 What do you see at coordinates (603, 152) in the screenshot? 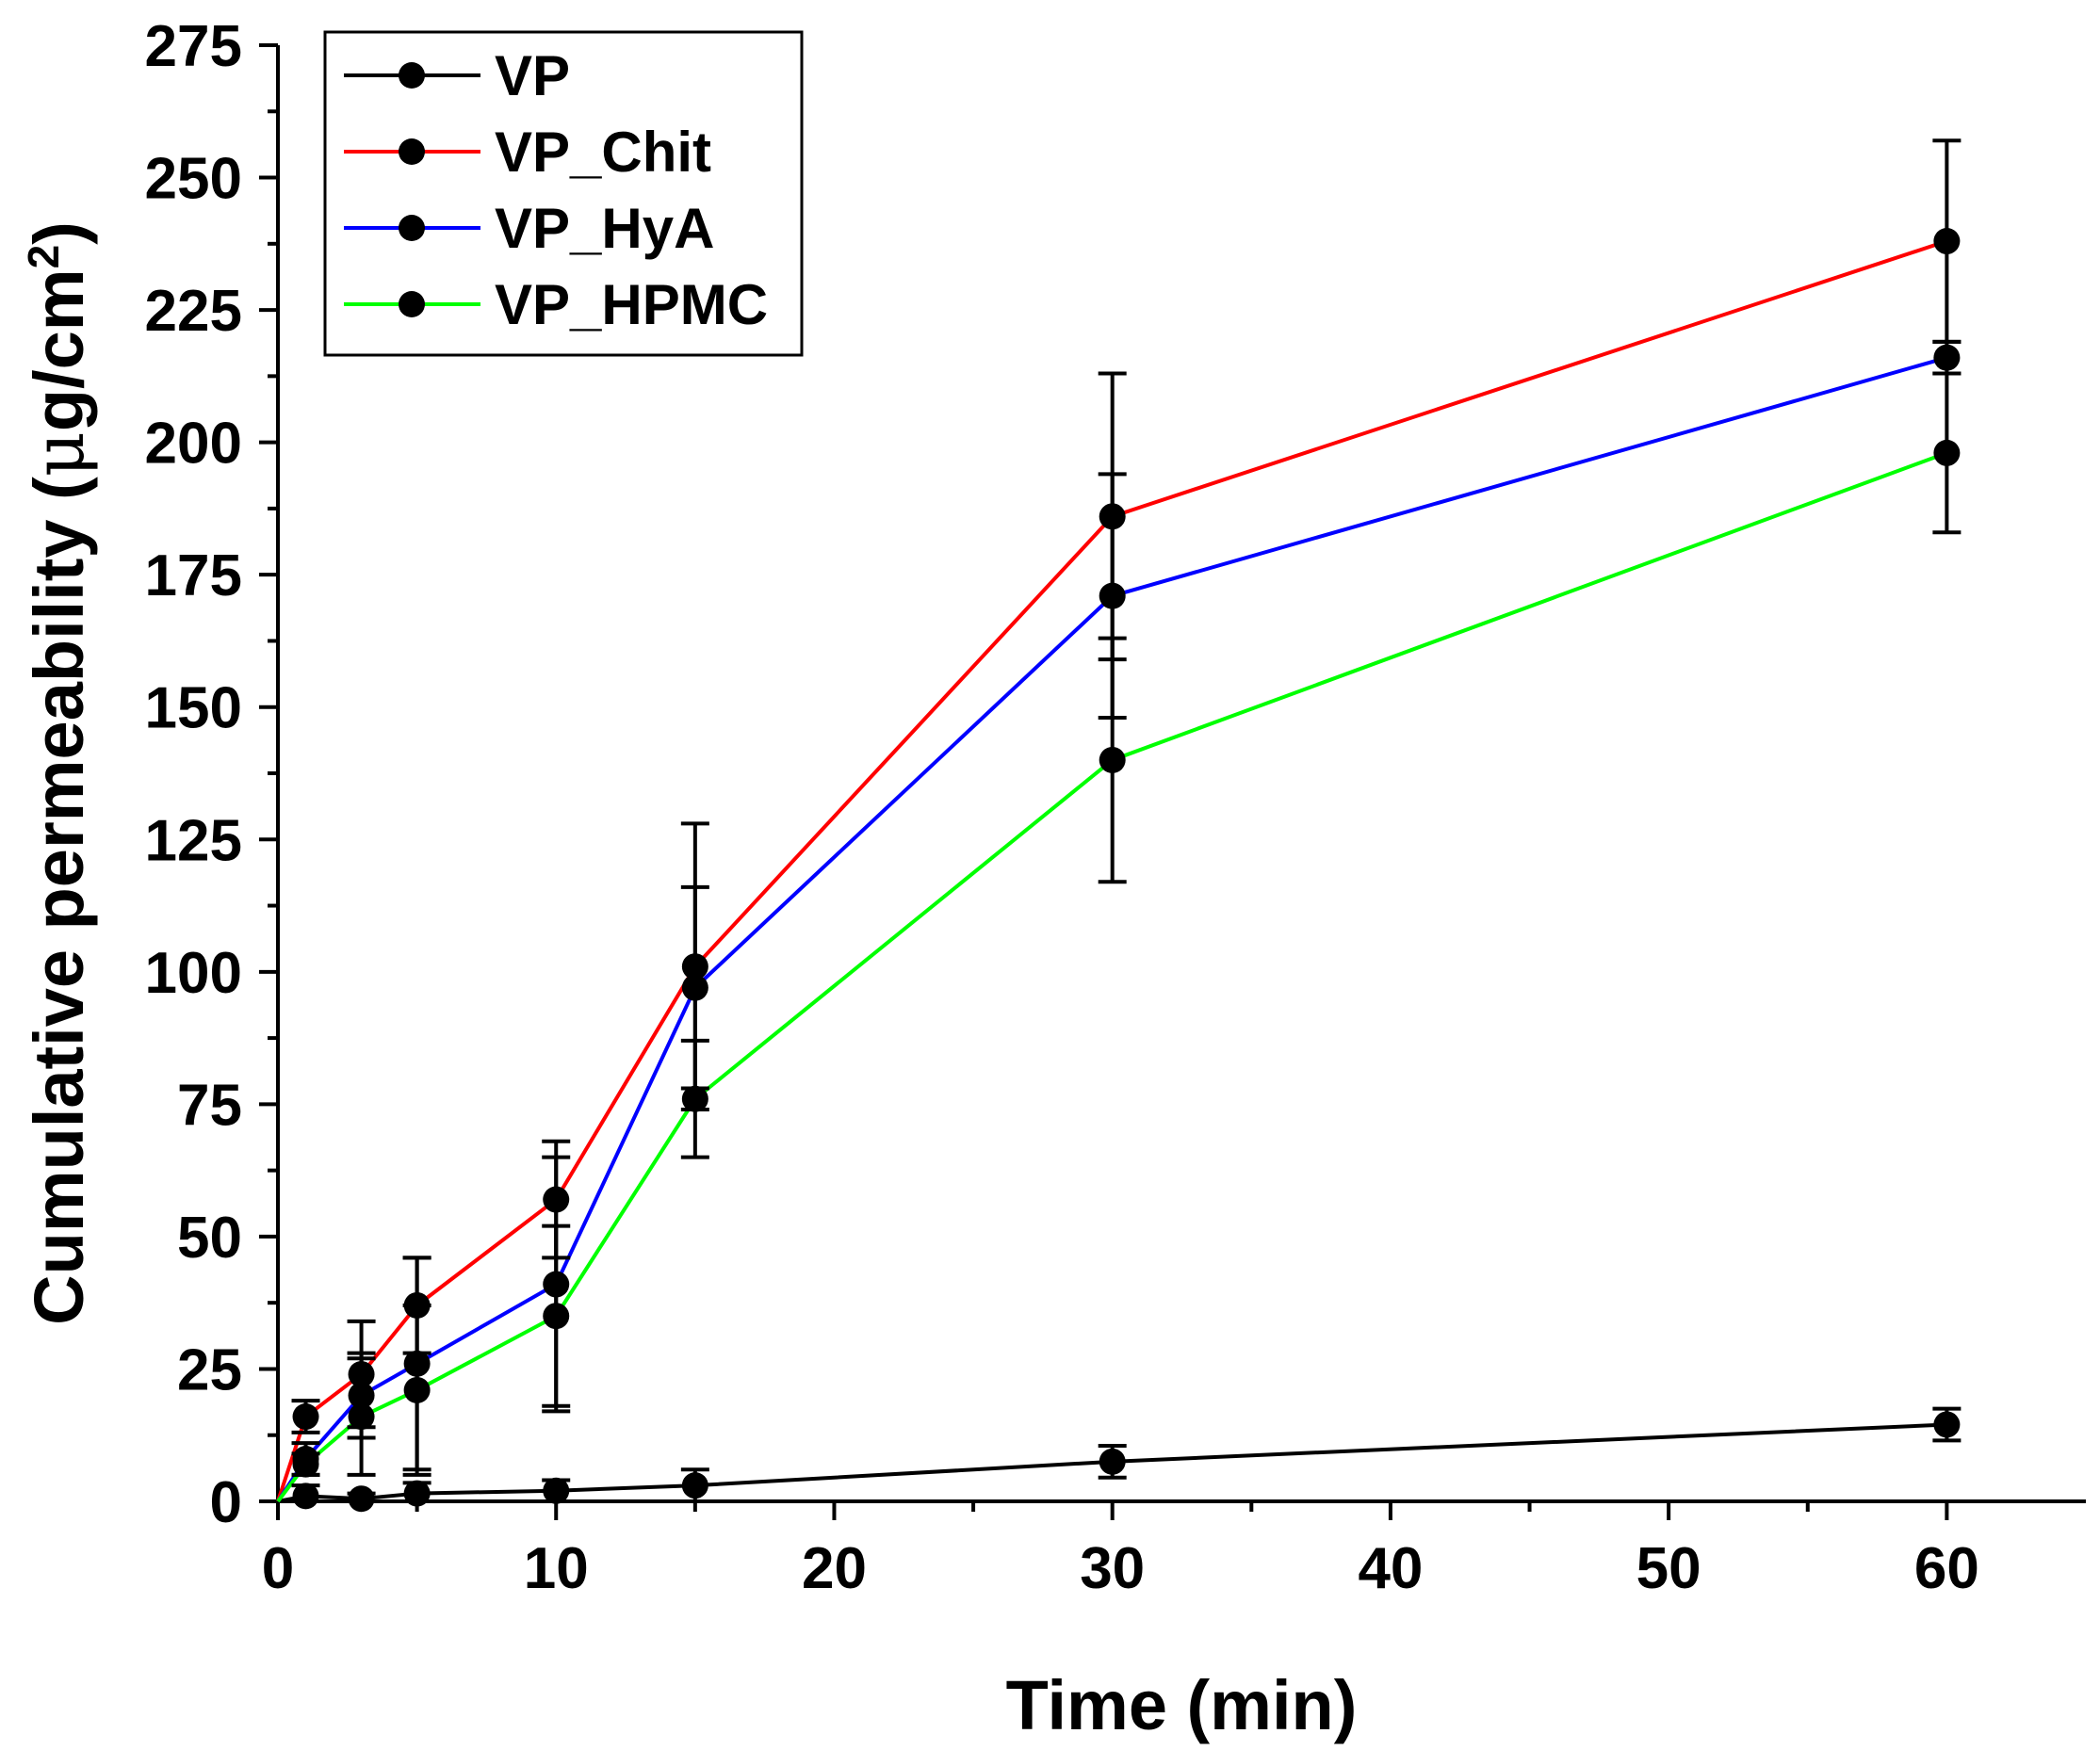
I see `legend-label-vp-chit: VP_Chit` at bounding box center [603, 152].